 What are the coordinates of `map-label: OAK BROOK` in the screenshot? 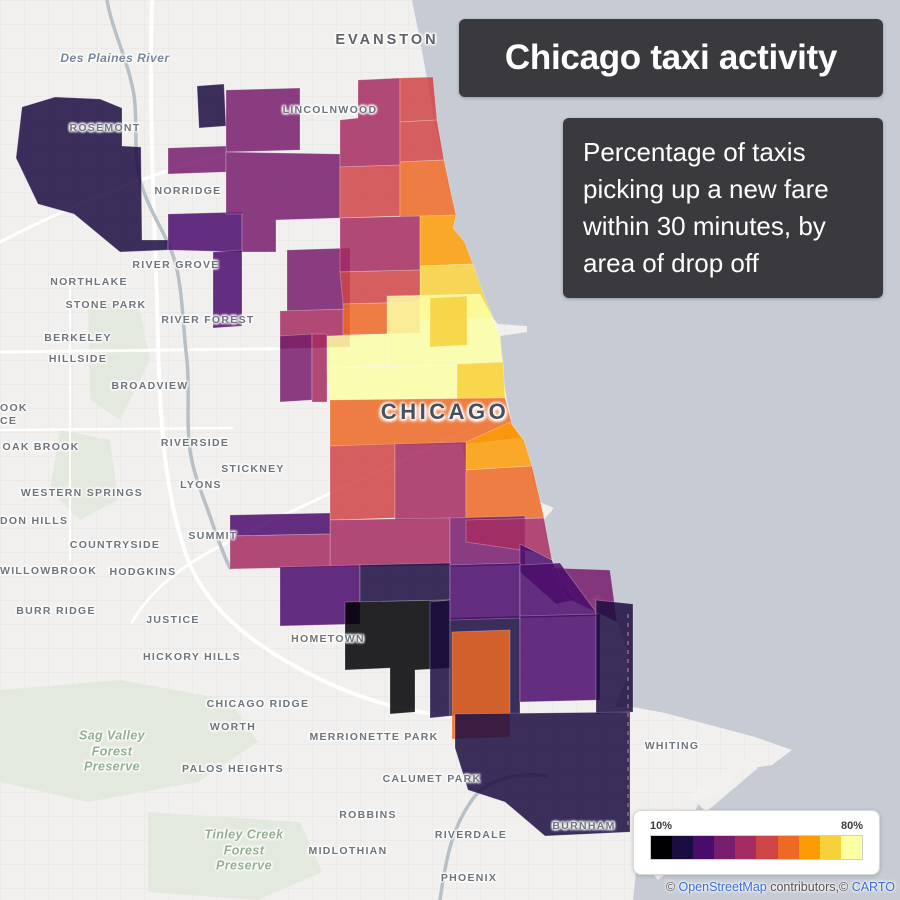 It's located at (41, 447).